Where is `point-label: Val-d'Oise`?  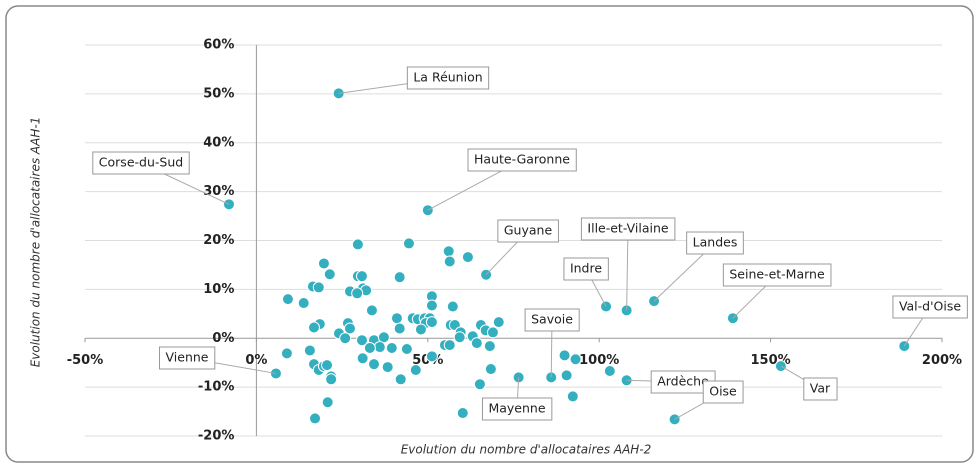 point-label: Val-d'Oise is located at coordinates (930, 307).